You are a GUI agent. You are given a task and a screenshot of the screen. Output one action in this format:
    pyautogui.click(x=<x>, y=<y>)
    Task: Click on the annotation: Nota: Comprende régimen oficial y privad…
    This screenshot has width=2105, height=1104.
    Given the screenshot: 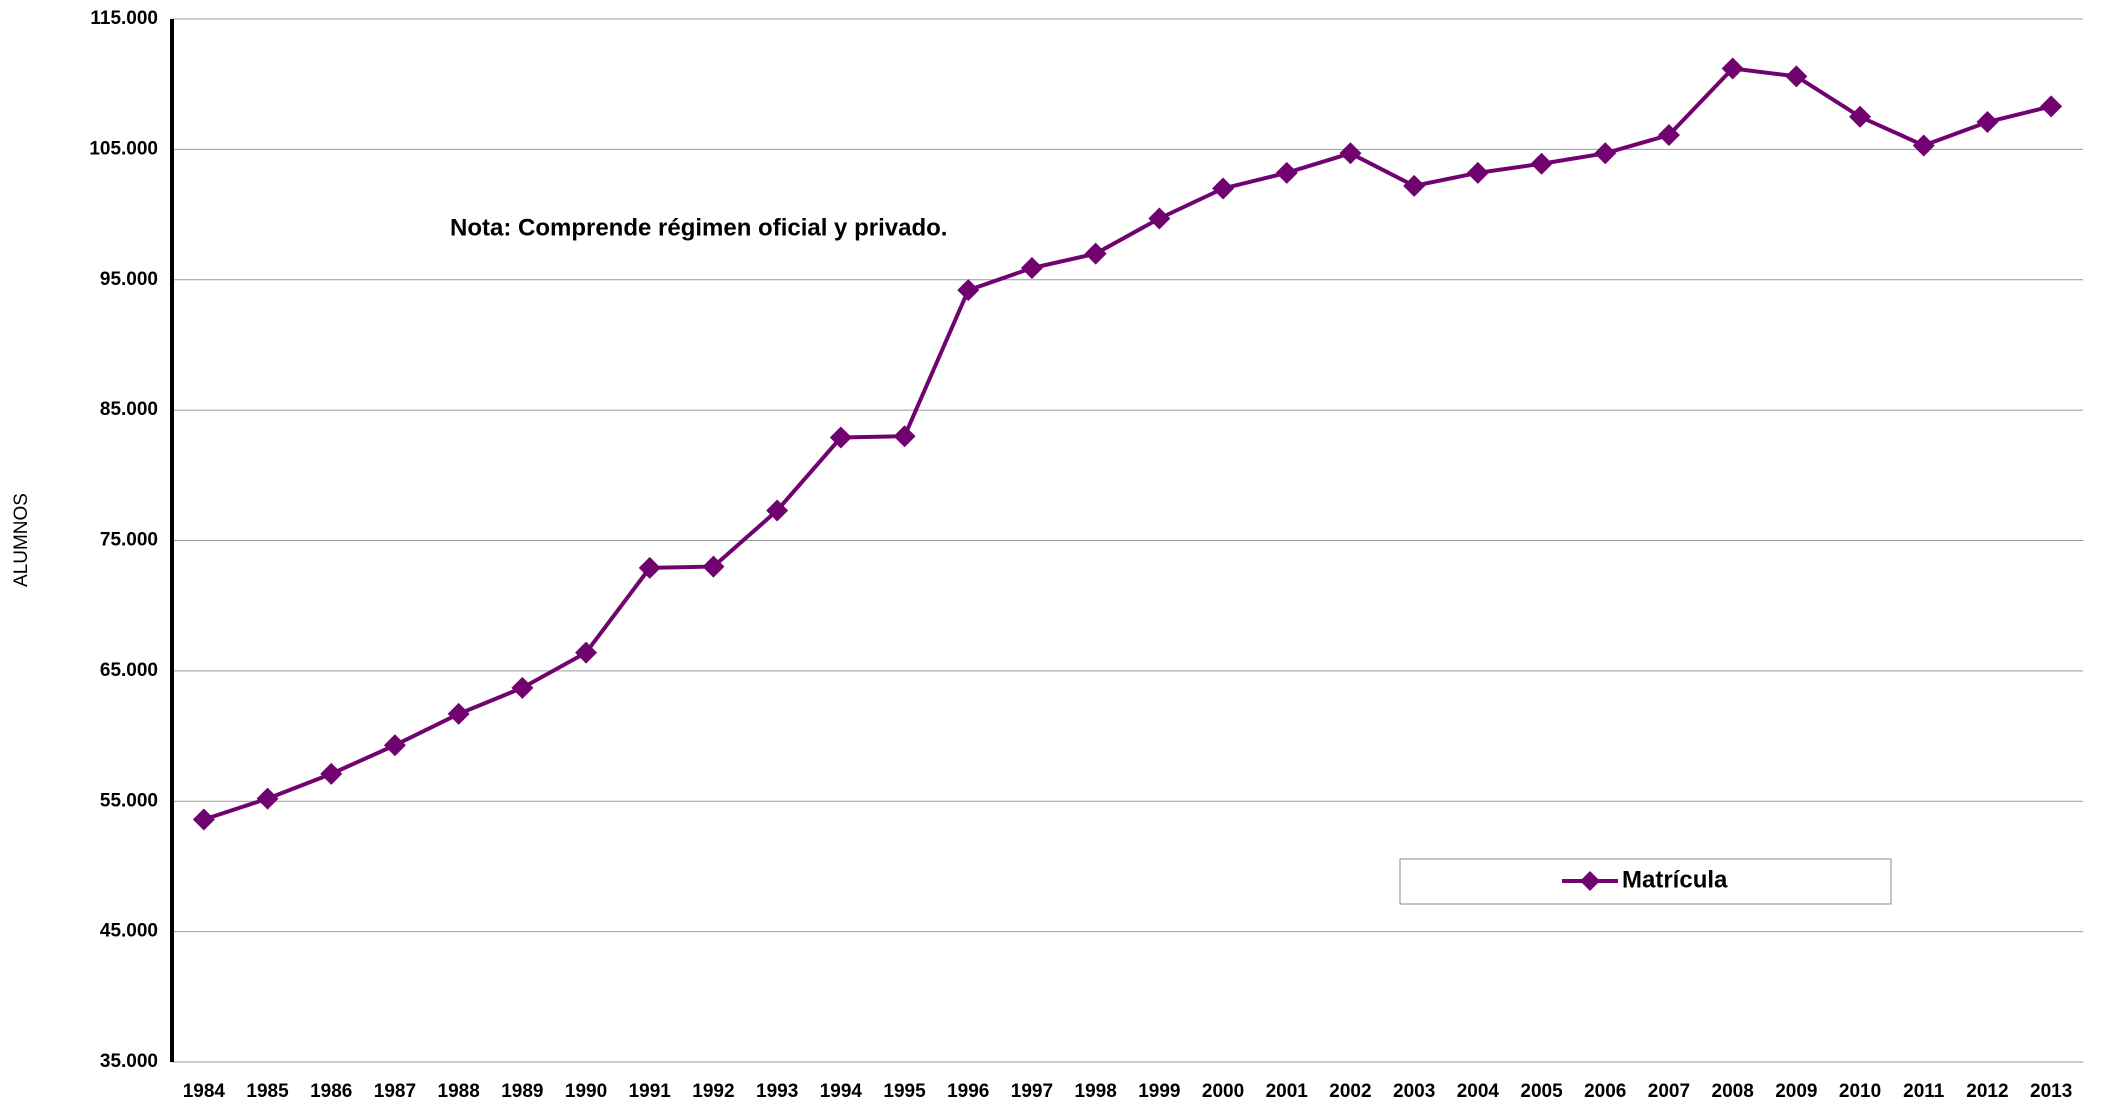 What is the action you would take?
    pyautogui.click(x=698, y=227)
    